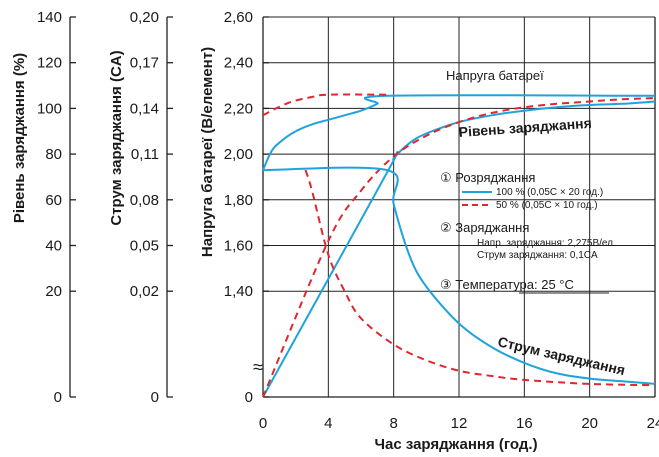  I want to click on voltage-tick-label: 0, so click(249, 397).